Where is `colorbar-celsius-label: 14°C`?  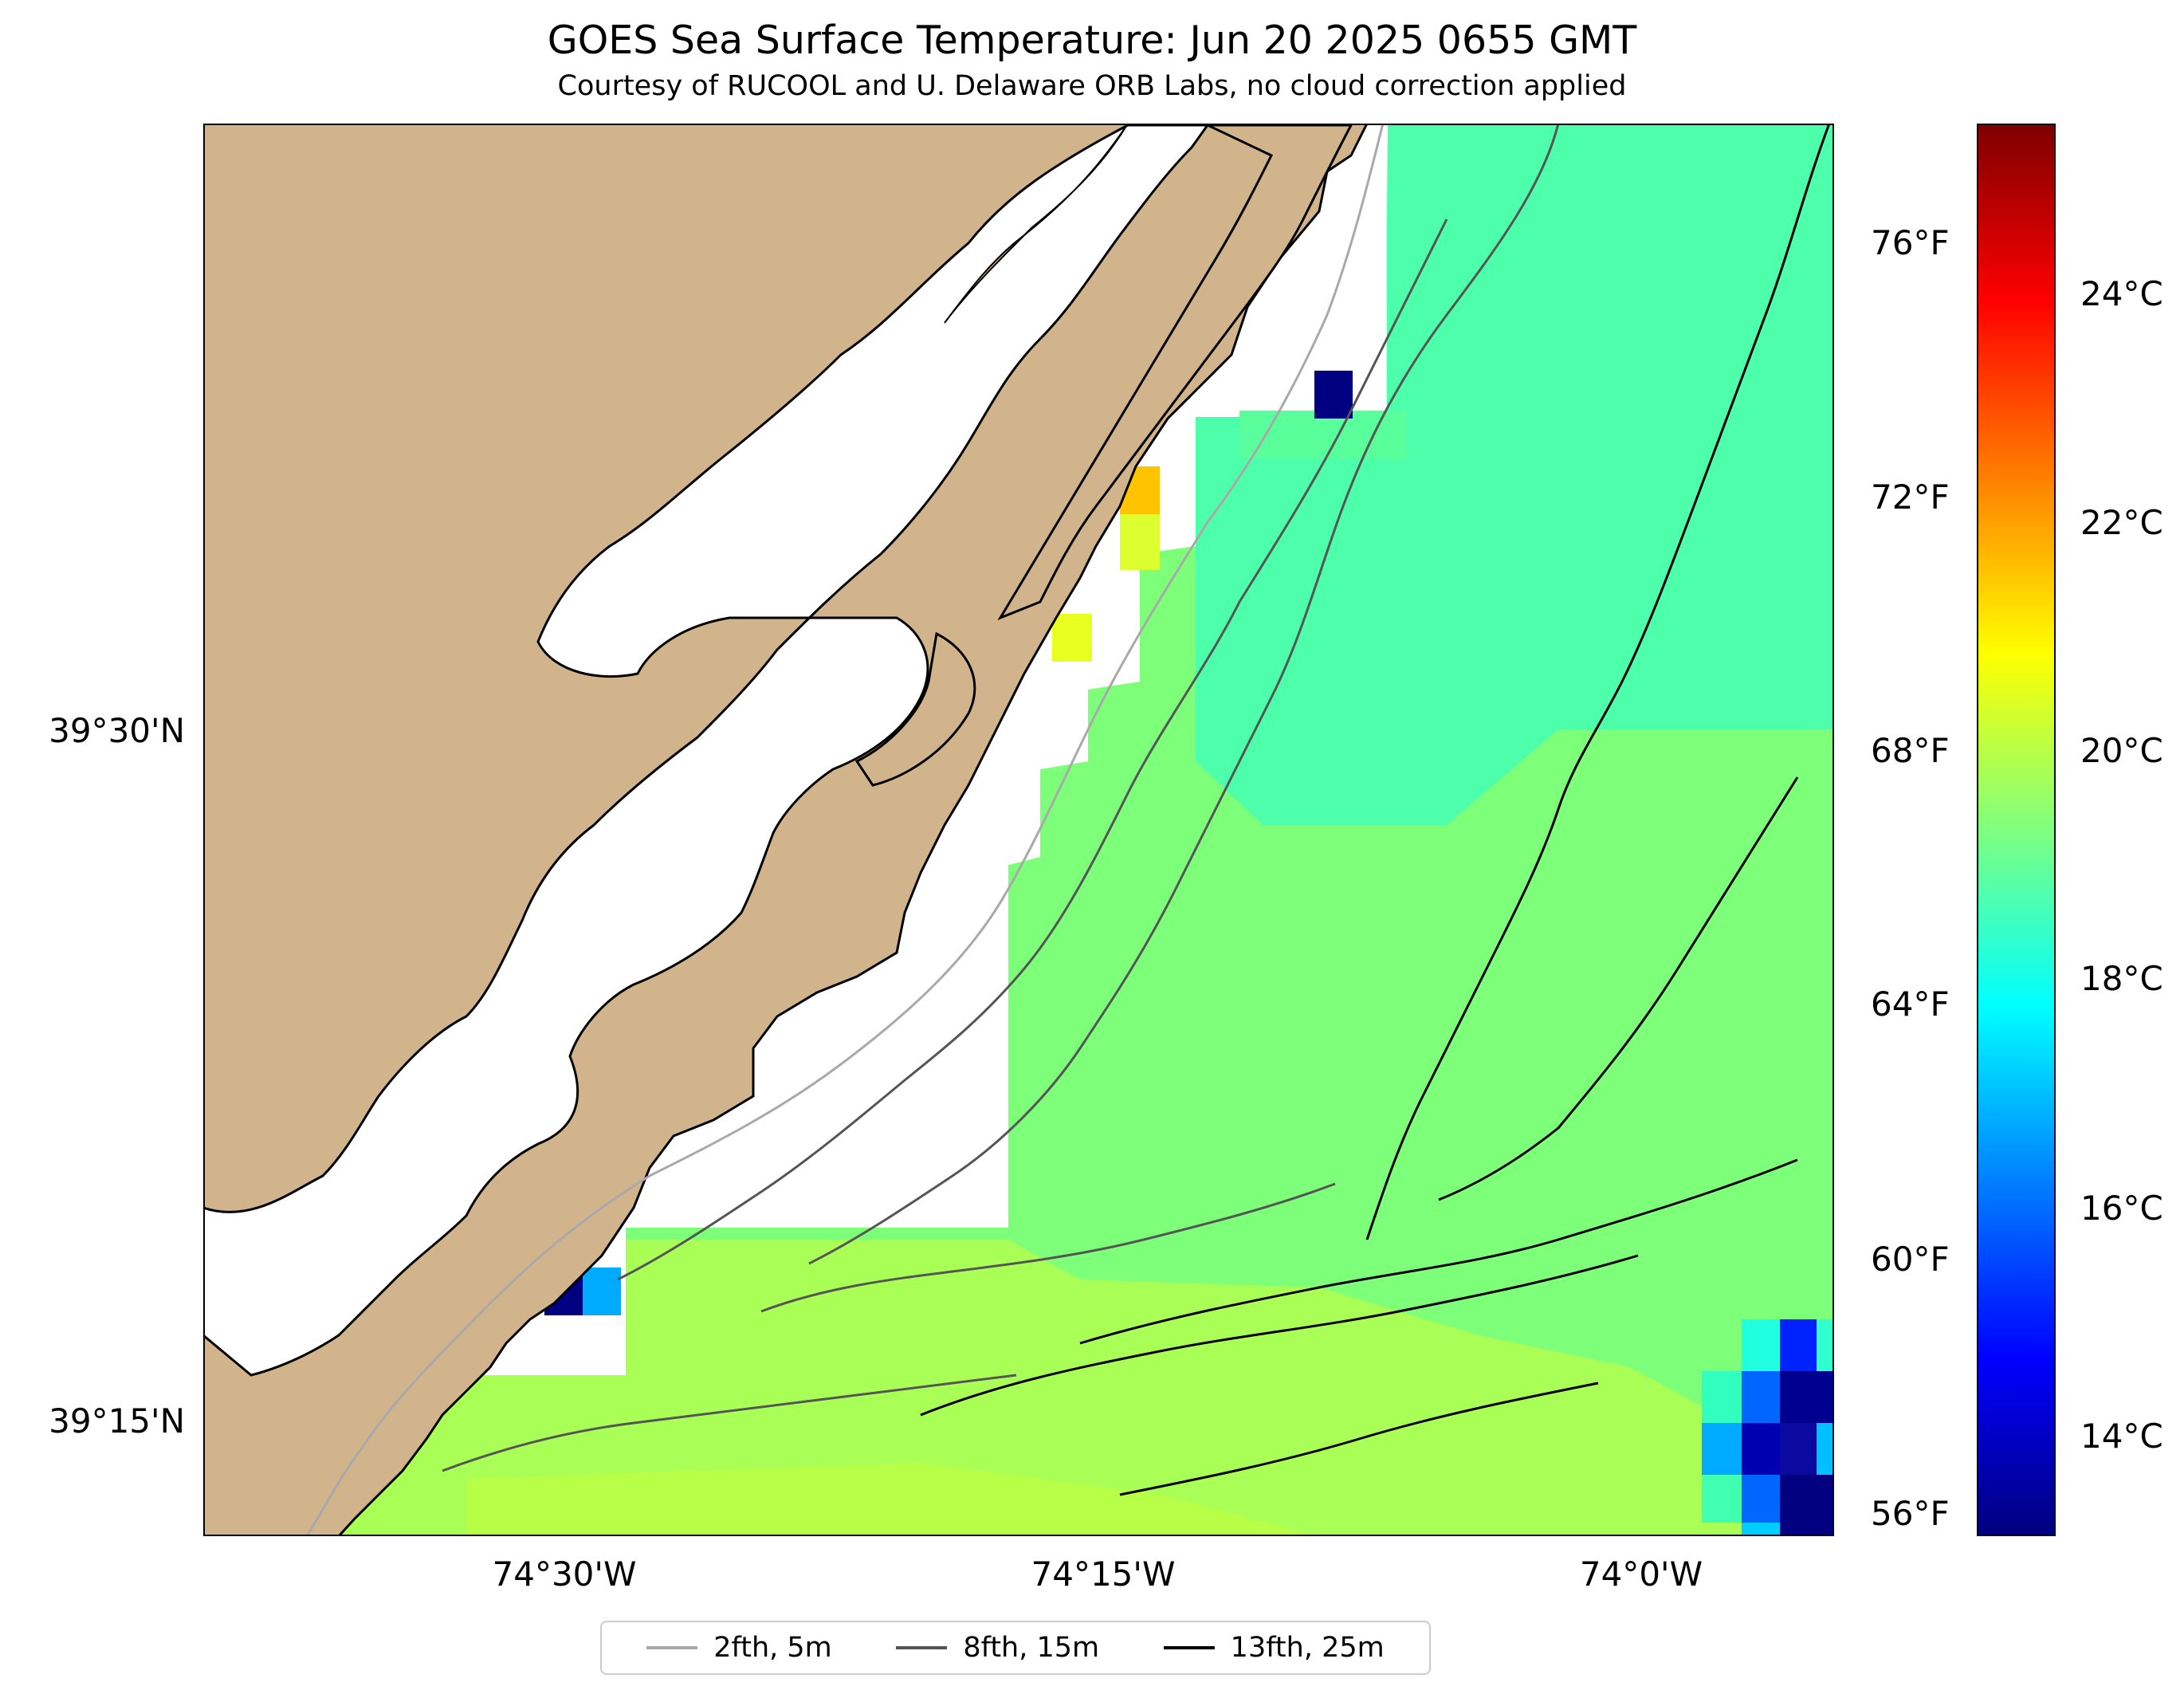
colorbar-celsius-label: 14°C is located at coordinates (2121, 1436).